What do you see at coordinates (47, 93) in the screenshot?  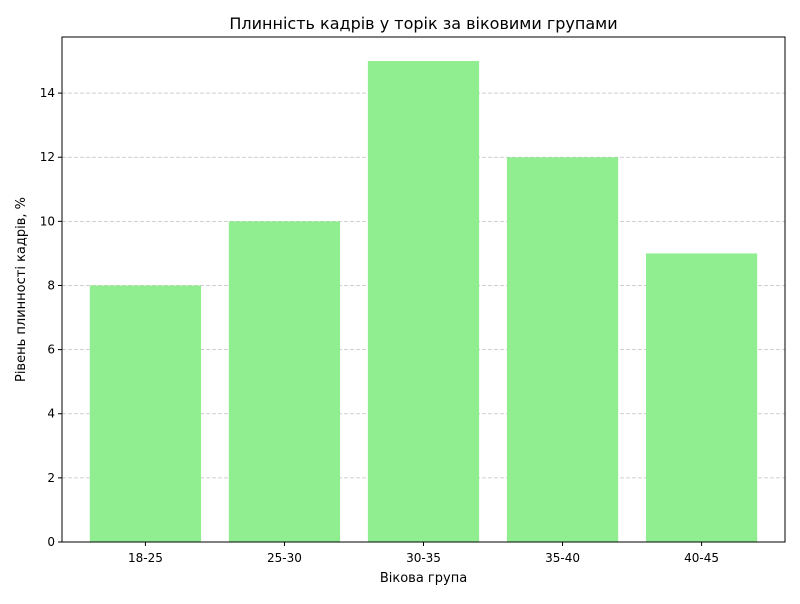 I see `y-tick-label: 14` at bounding box center [47, 93].